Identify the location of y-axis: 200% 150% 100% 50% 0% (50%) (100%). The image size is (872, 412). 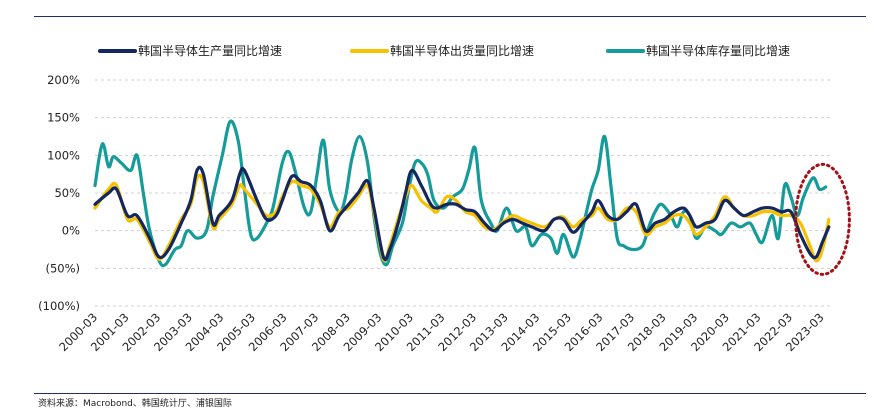
(59, 193).